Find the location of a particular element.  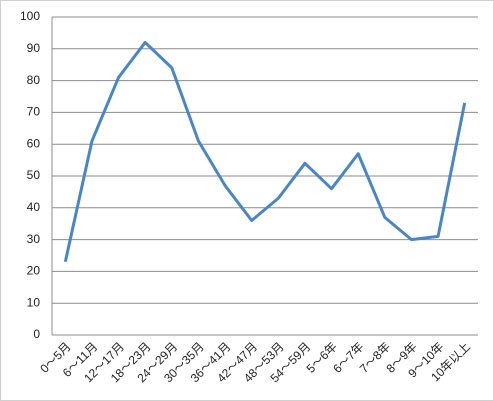

y-tick-label: 90 is located at coordinates (34, 48).